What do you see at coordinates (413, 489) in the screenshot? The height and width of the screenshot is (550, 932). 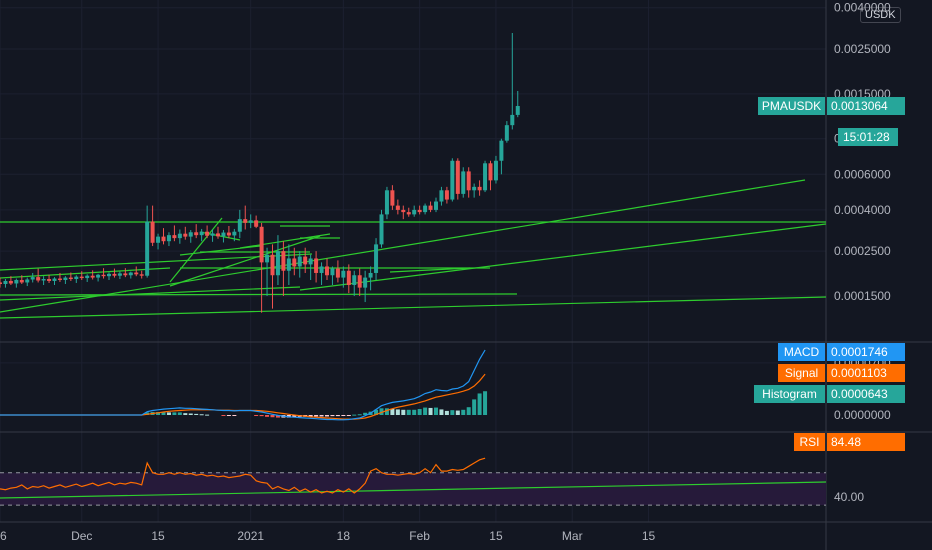 I see `rsi-band` at bounding box center [413, 489].